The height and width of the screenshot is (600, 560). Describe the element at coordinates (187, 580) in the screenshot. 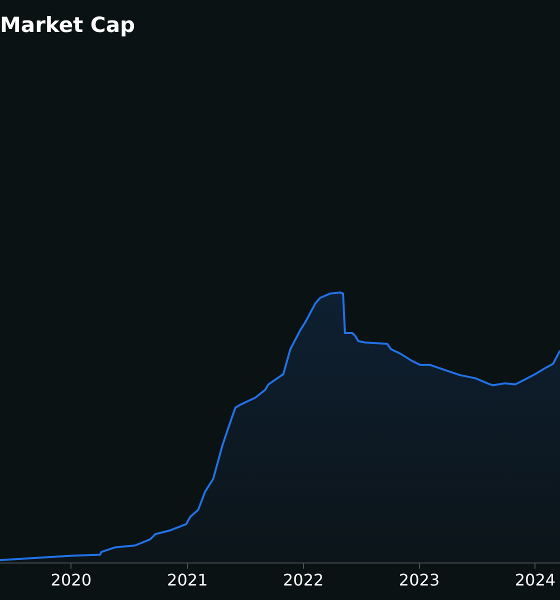

I see `x-tick-label: 2021` at that location.